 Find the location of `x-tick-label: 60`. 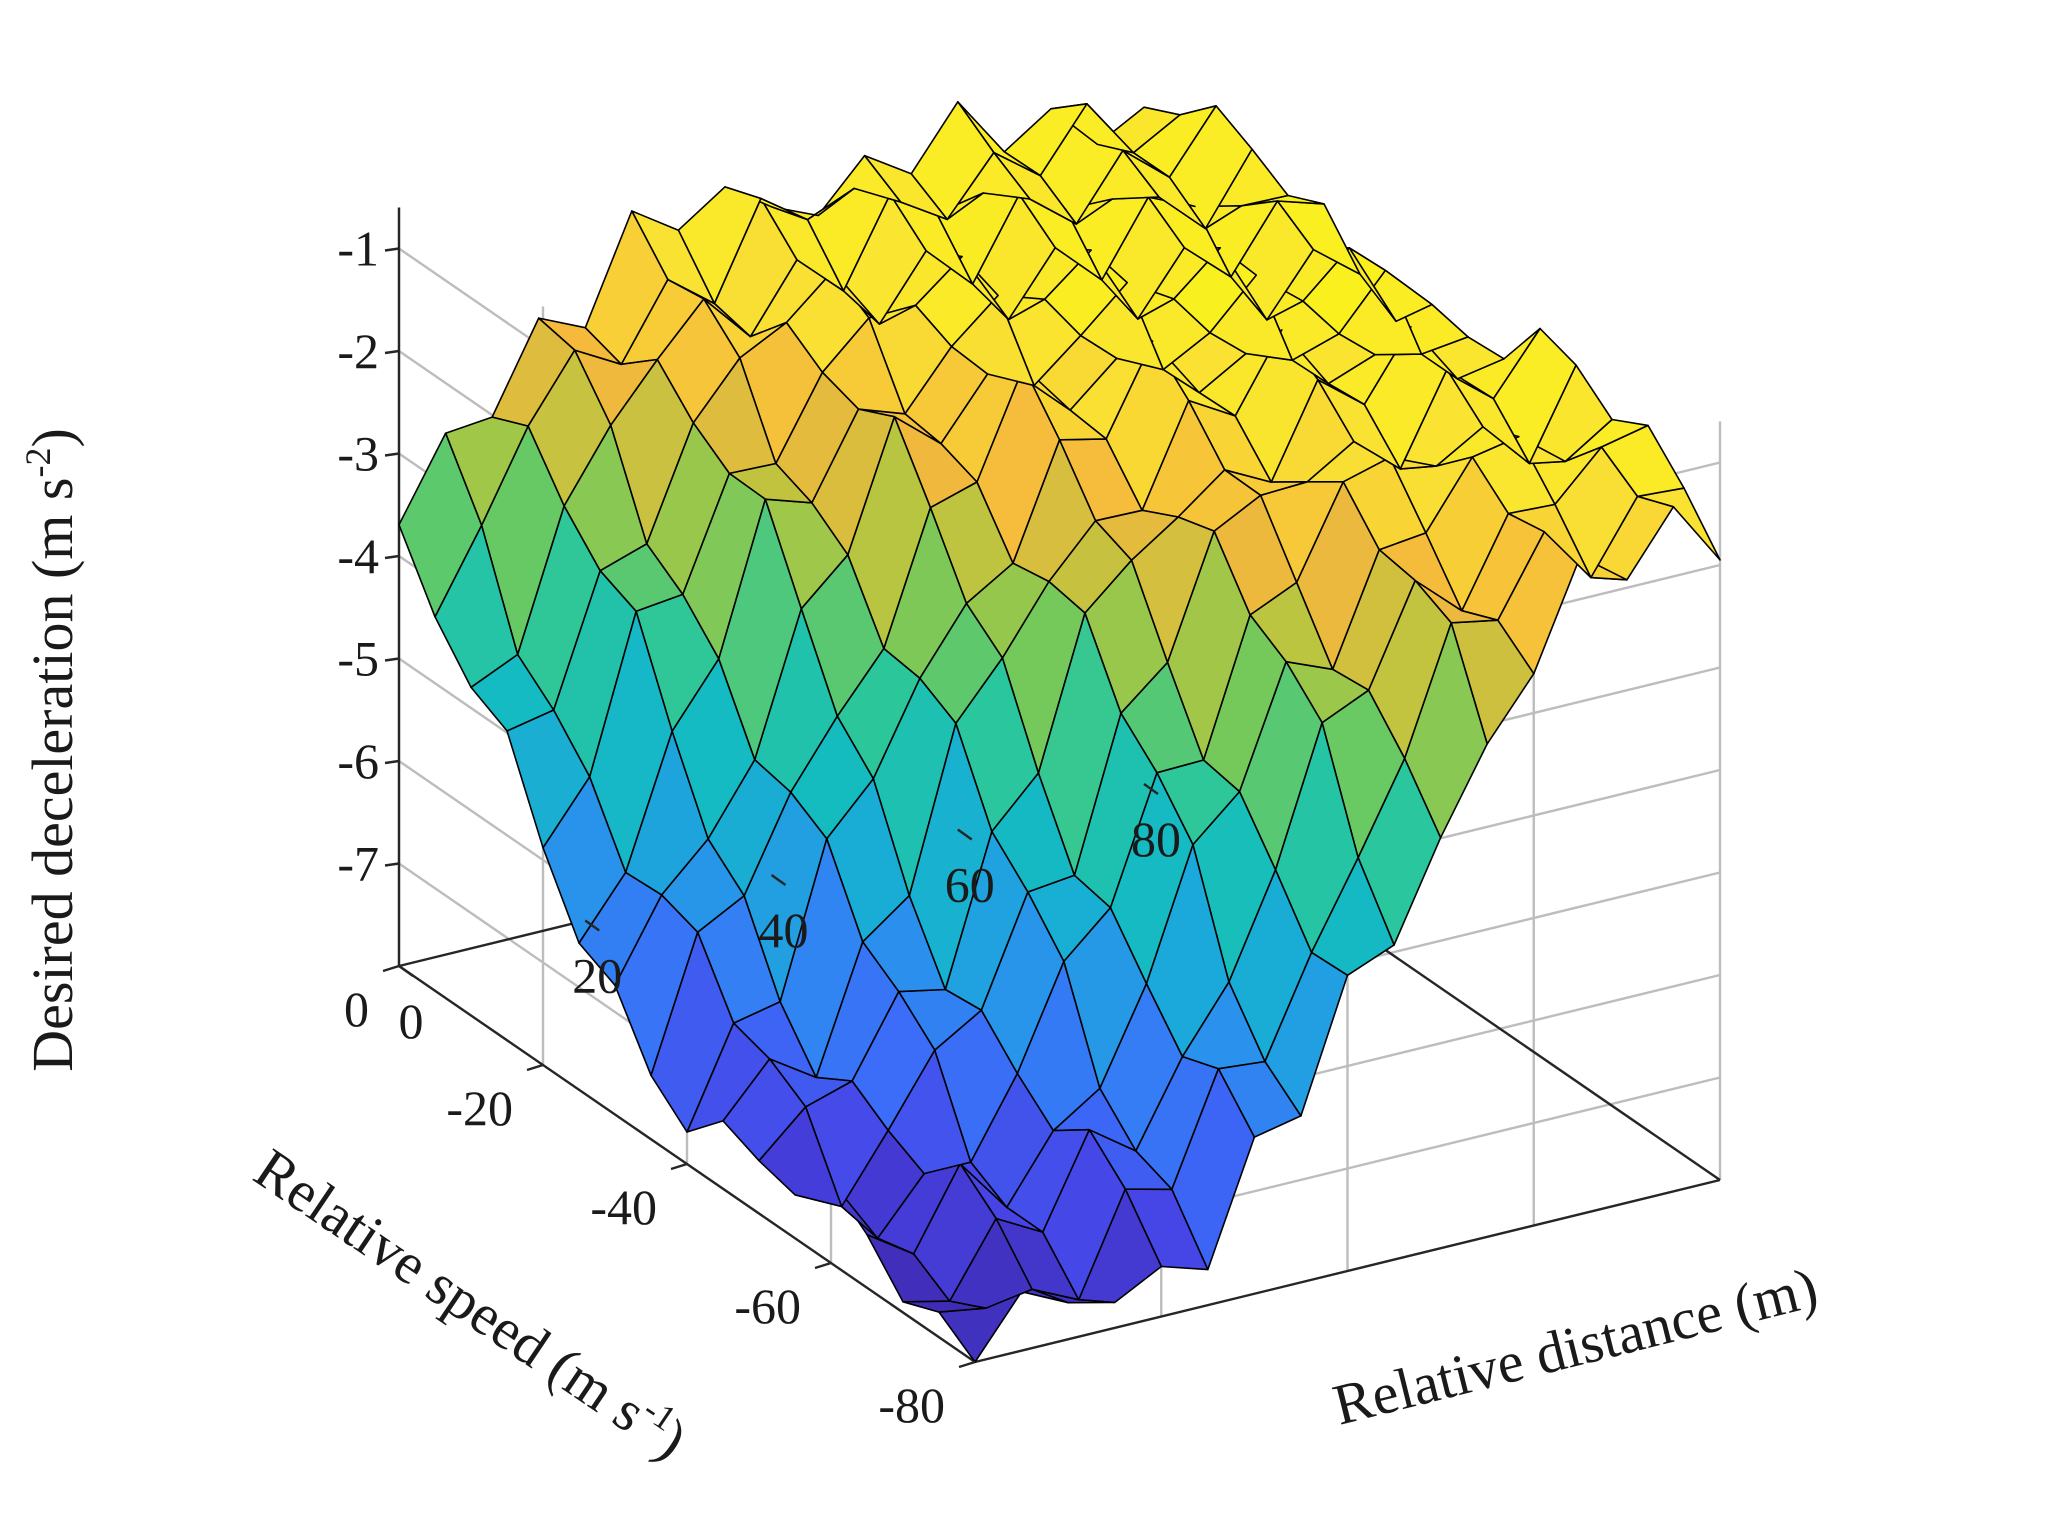

x-tick-label: 60 is located at coordinates (970, 885).